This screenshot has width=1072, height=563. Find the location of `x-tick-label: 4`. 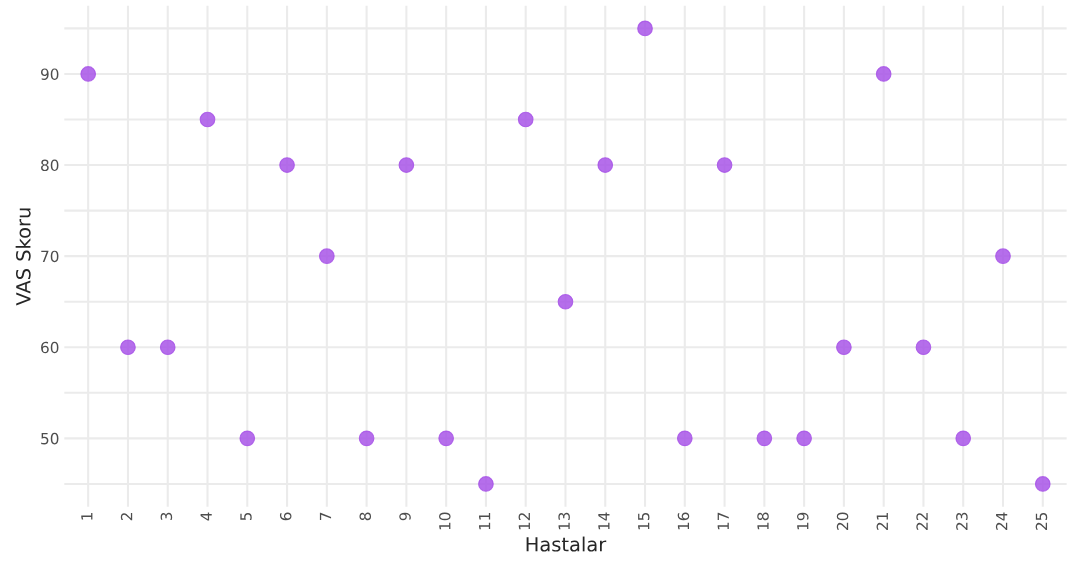

x-tick-label: 4 is located at coordinates (206, 516).